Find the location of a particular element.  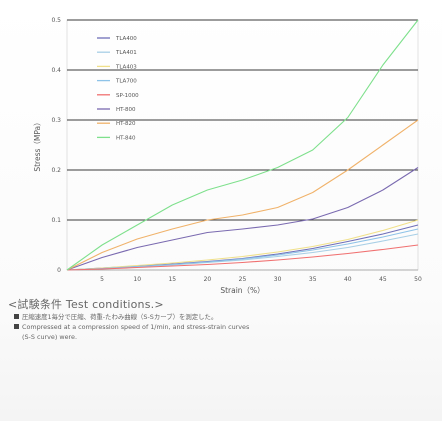

y-tick-label: 0 is located at coordinates (59, 270).